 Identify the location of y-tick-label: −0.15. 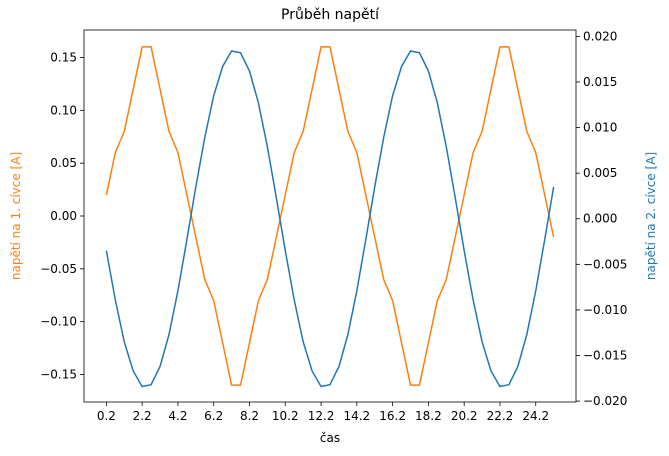
(58, 375).